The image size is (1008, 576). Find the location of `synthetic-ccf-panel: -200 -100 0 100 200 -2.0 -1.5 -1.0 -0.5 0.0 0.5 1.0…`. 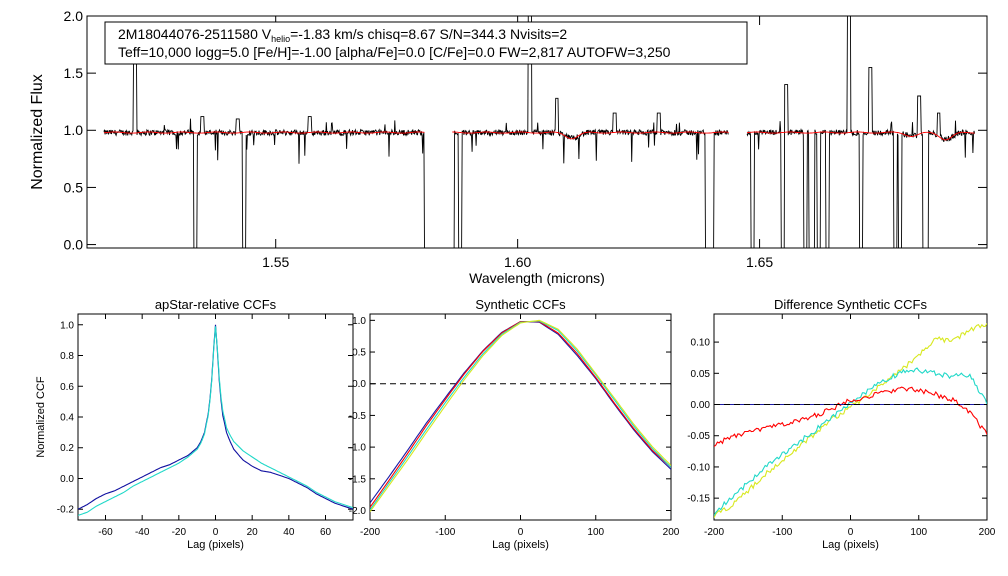

synthetic-ccf-panel: -200 -100 0 100 200 -2.0 -1.5 -1.0 -0.5 0.0 0.5 1.0… is located at coordinates (514, 424).